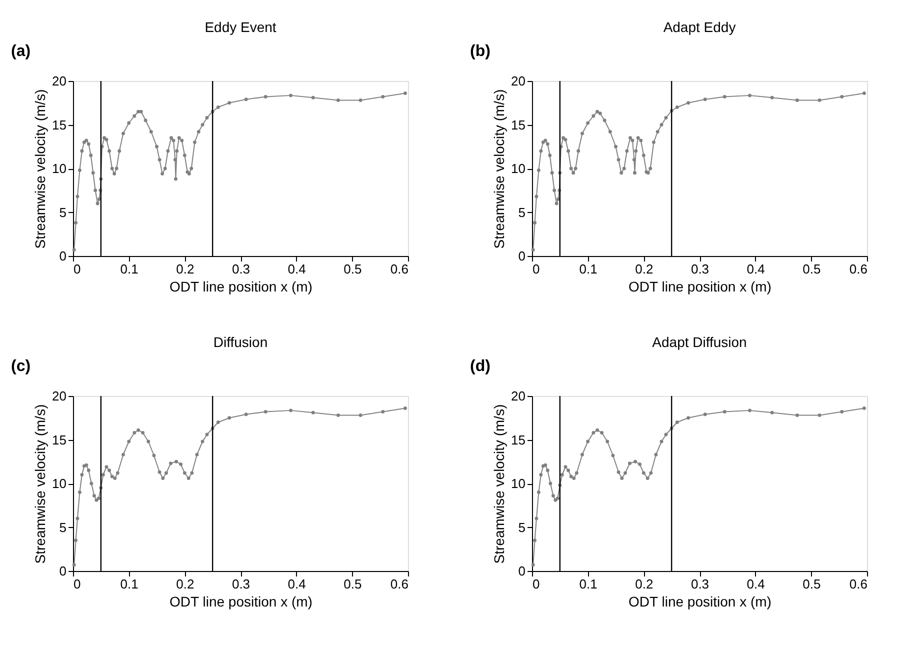 The height and width of the screenshot is (649, 919). Describe the element at coordinates (21, 51) in the screenshot. I see `text: (a)` at that location.